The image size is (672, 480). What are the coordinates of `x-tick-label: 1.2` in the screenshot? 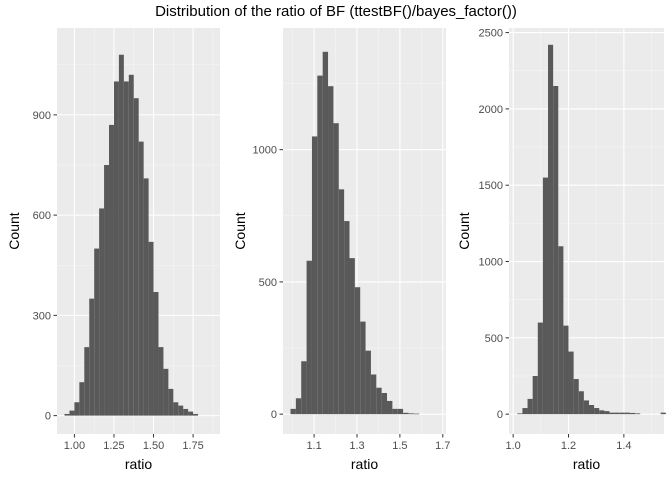 It's located at (568, 446).